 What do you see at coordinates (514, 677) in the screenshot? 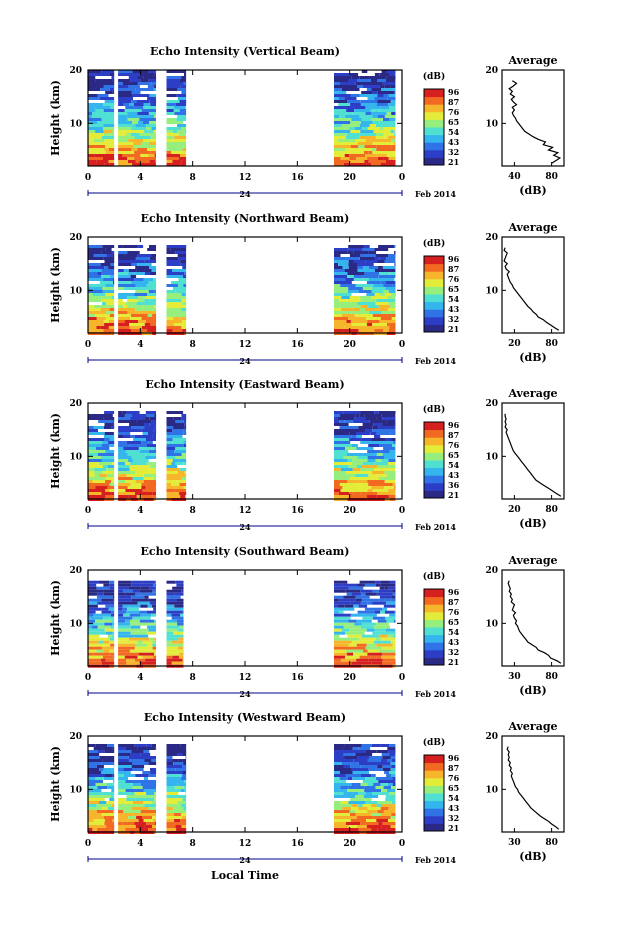
I see `average-x-tick-label: 30` at bounding box center [514, 677].